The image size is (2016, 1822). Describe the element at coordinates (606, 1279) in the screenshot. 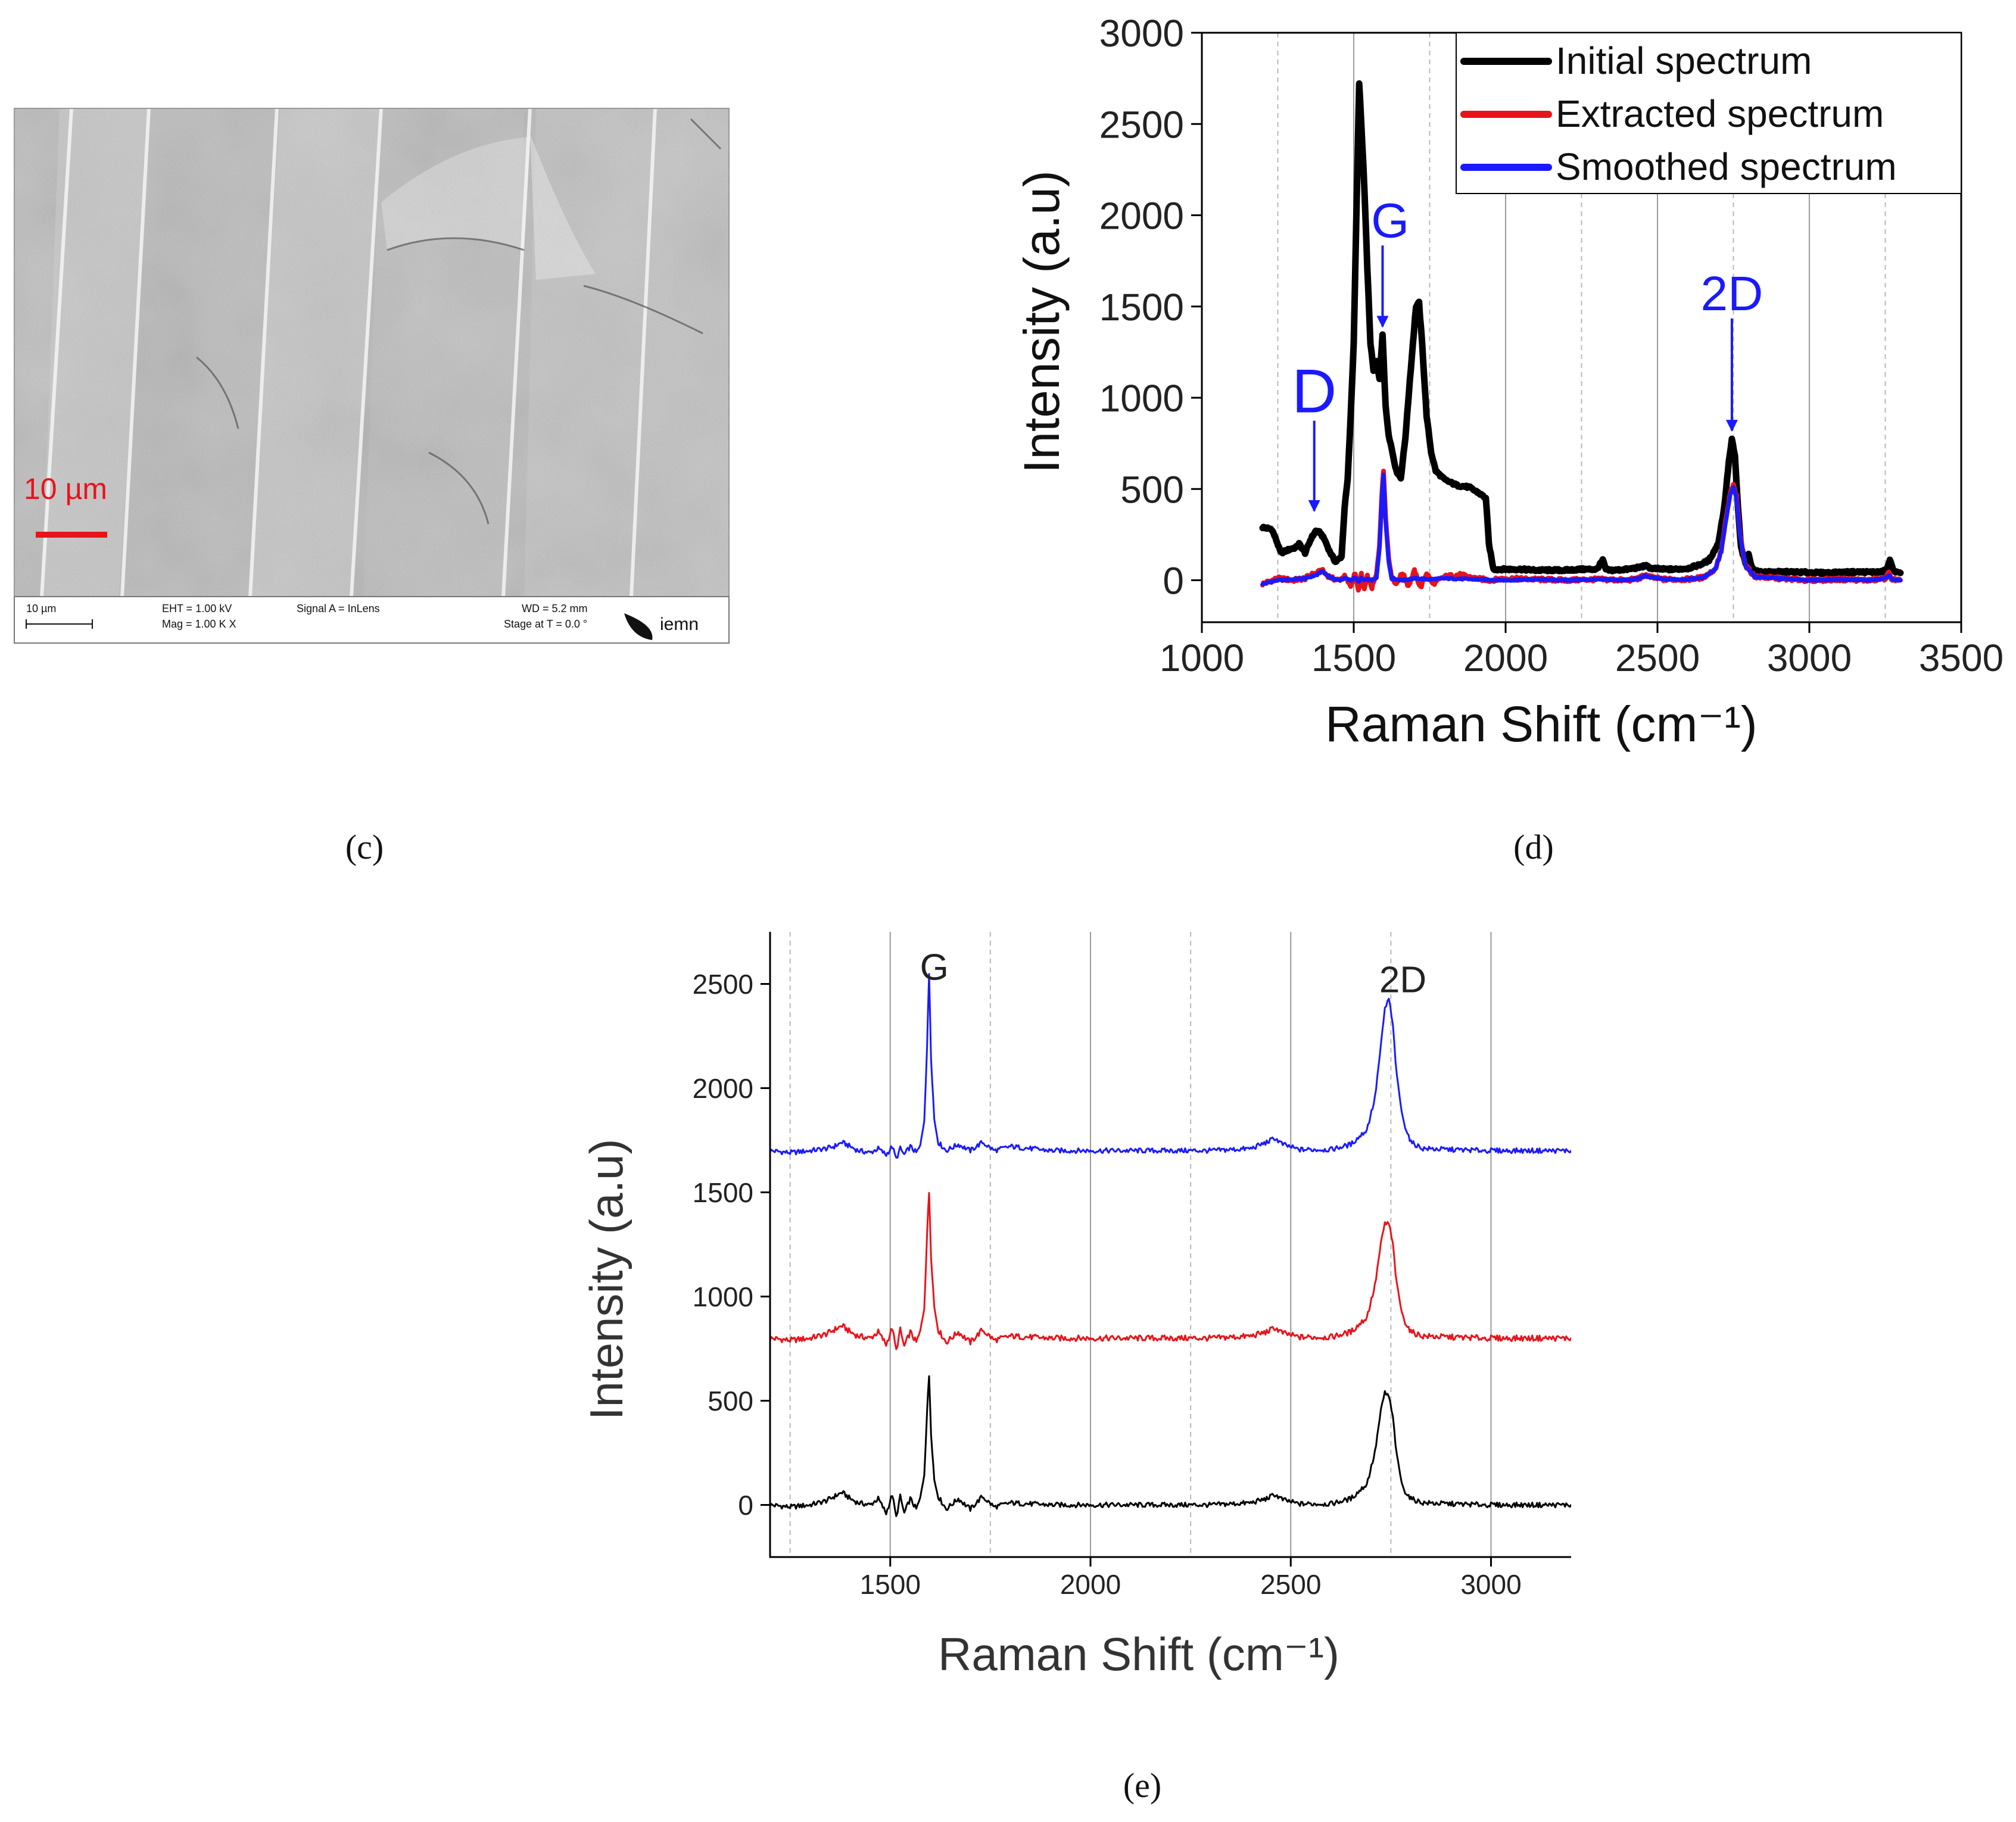

I see `chart-e-ylabel: Intensity (a.u)` at that location.